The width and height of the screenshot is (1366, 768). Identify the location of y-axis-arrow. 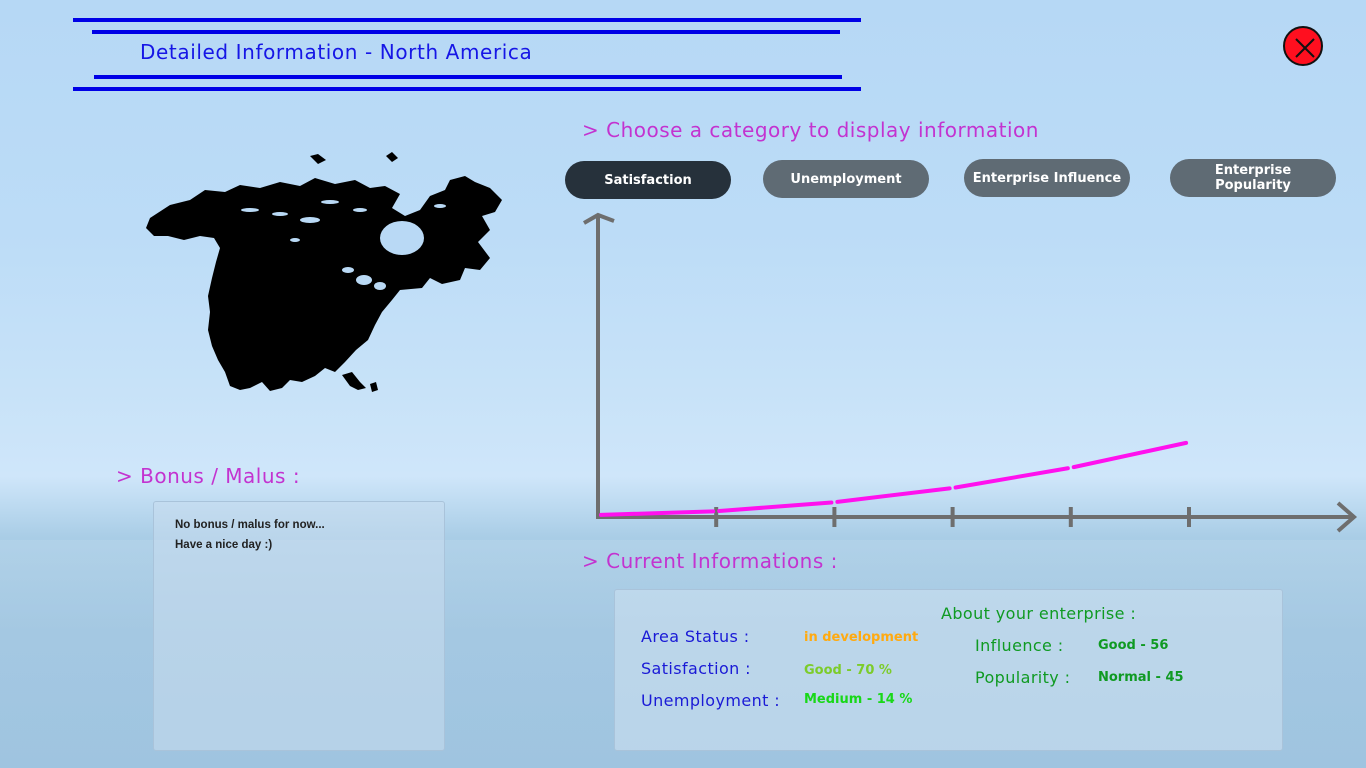
(599, 218).